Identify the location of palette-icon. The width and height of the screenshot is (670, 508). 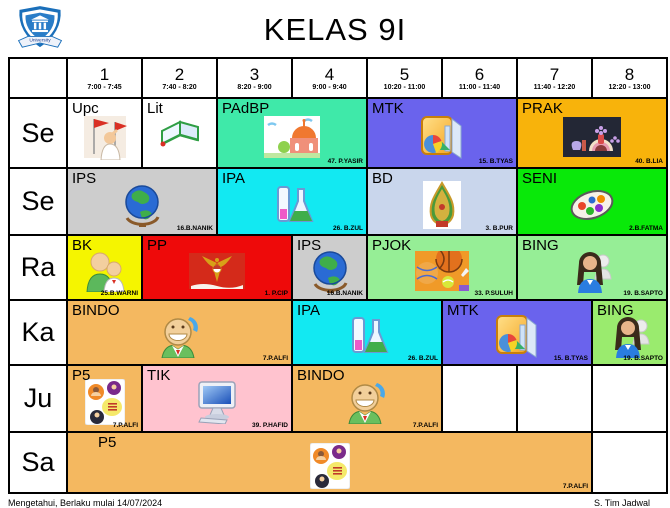
(592, 201).